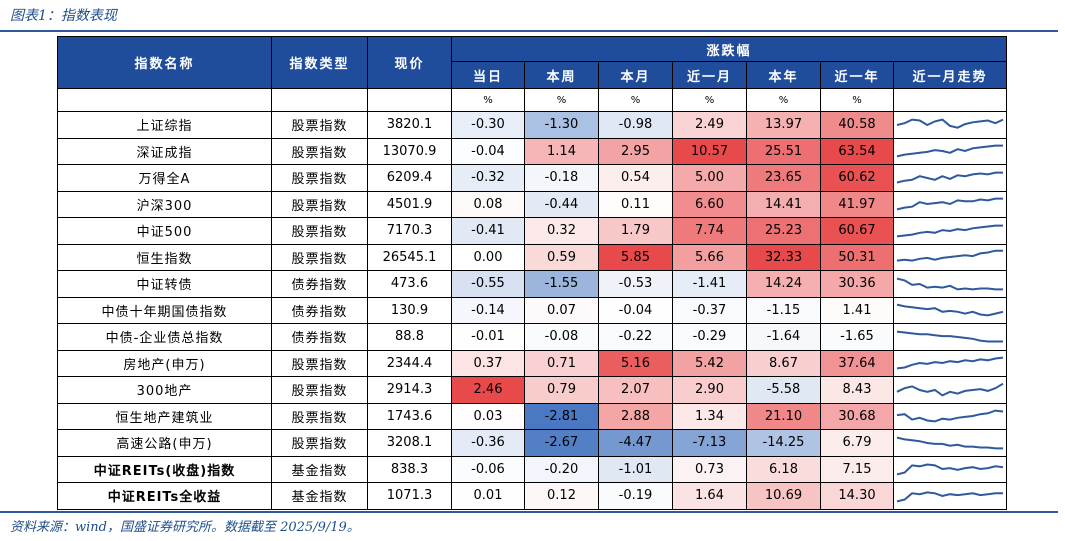  I want to click on change-1y: 30.68, so click(857, 416).